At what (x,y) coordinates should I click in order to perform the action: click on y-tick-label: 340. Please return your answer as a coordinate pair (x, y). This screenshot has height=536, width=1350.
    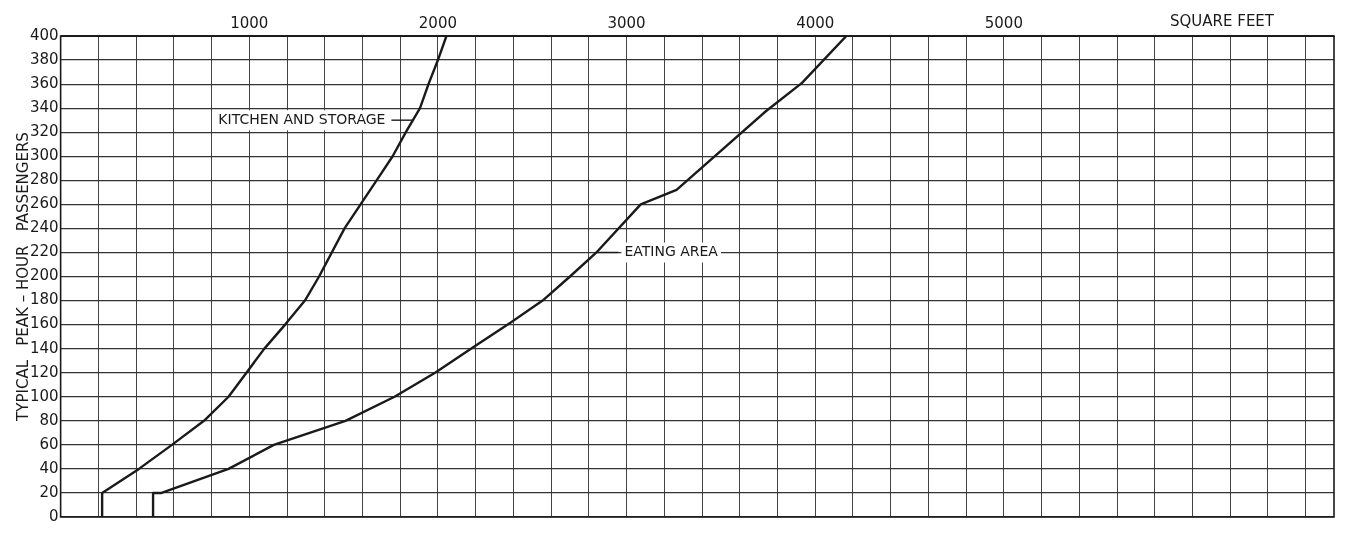
    Looking at the image, I should click on (44, 107).